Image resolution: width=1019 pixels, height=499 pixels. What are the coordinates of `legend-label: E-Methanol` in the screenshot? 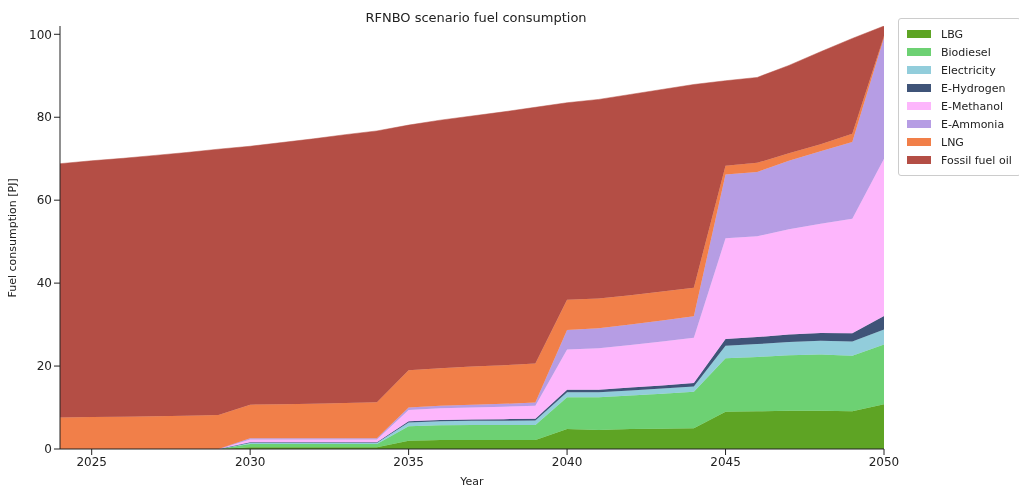 It's located at (972, 106).